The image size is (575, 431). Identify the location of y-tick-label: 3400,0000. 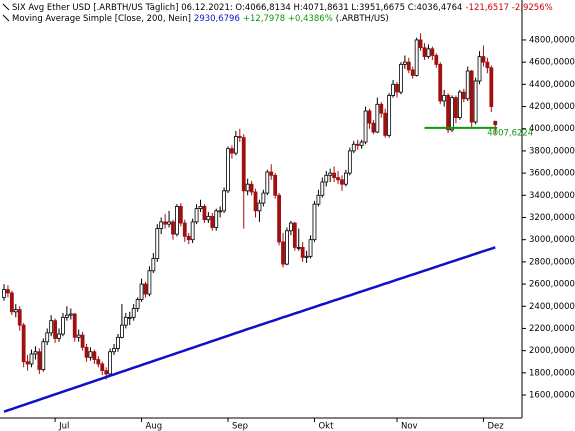
(552, 196).